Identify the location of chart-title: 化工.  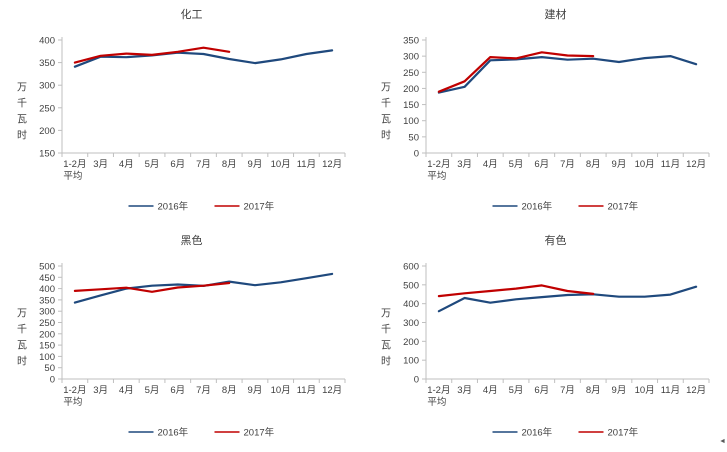
(192, 14).